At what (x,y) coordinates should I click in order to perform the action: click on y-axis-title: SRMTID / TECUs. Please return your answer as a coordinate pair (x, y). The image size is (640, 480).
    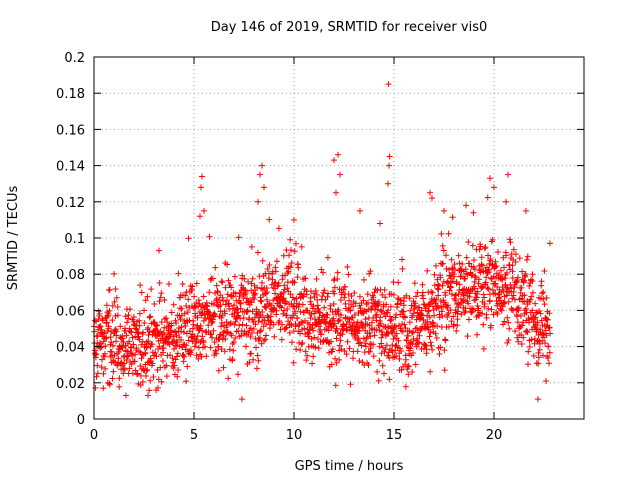
    Looking at the image, I should click on (13, 238).